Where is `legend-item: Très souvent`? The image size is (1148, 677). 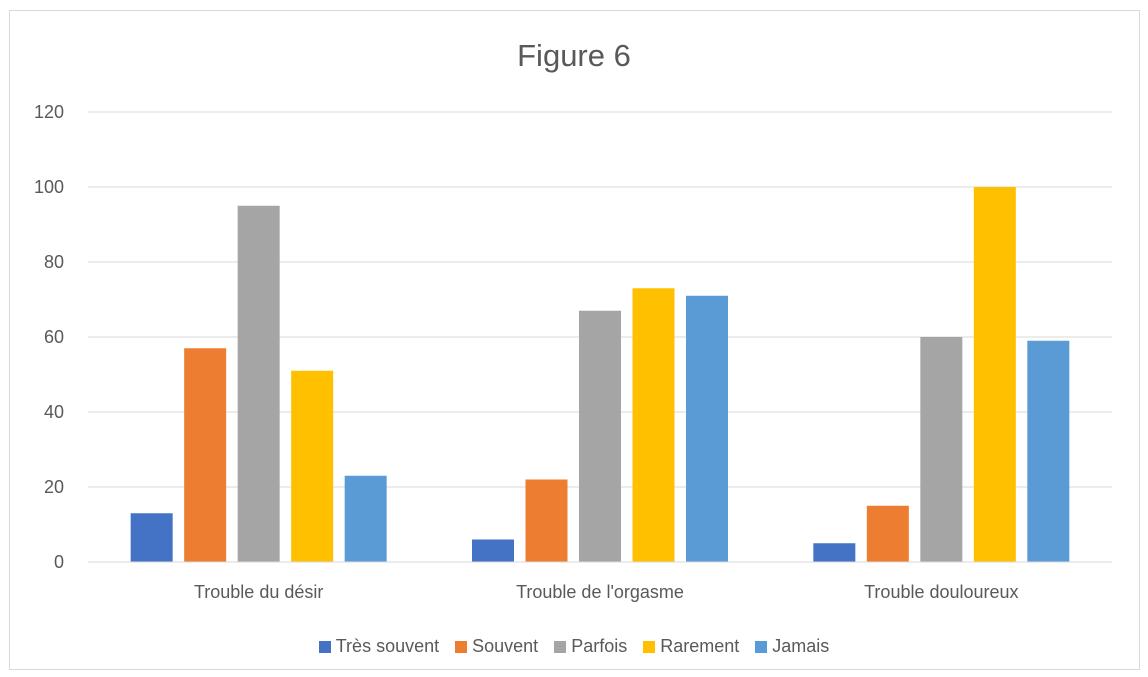 legend-item: Très souvent is located at coordinates (379, 646).